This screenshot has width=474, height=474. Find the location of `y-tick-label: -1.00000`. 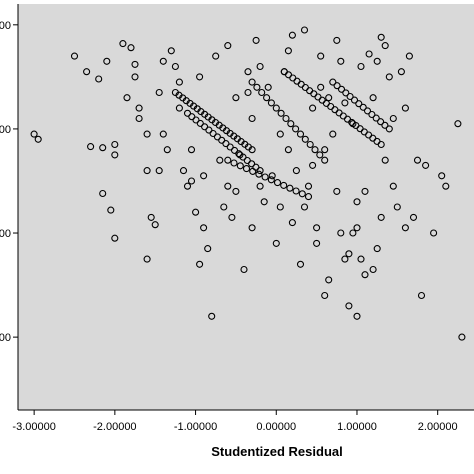

y-tick-label: -1.00000 is located at coordinates (5, 234).